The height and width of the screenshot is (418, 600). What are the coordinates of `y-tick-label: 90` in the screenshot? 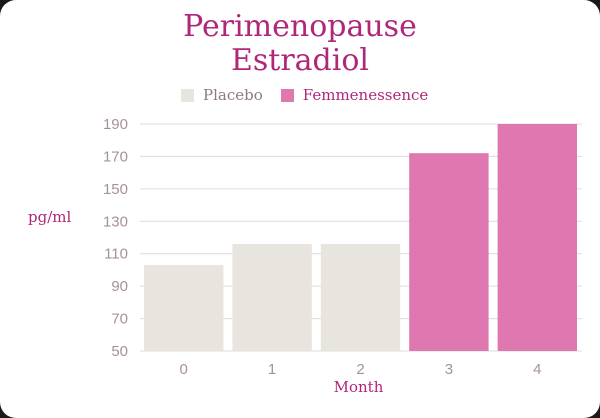 It's located at (119, 286).